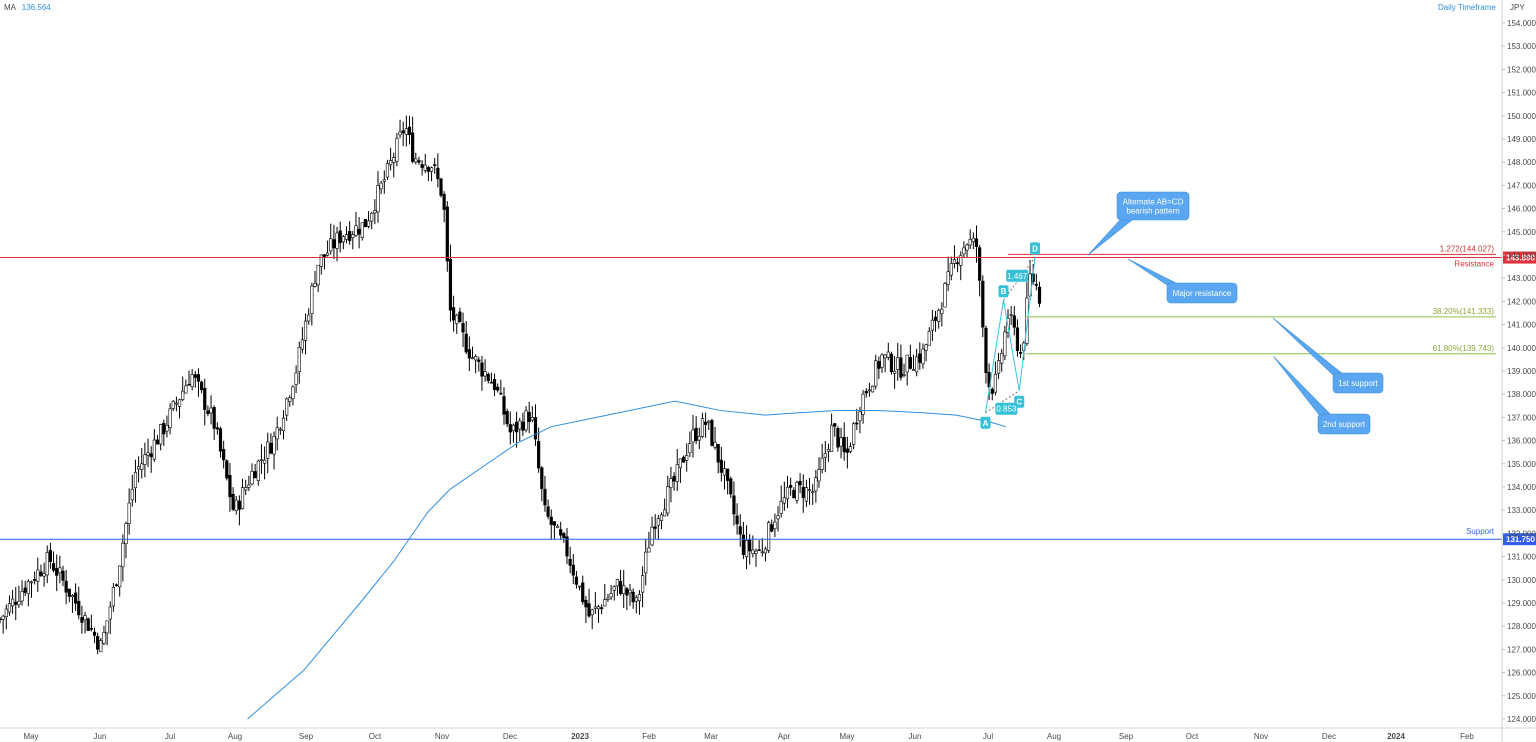  Describe the element at coordinates (1521, 185) in the screenshot. I see `y-tick-label: 147.000` at that location.